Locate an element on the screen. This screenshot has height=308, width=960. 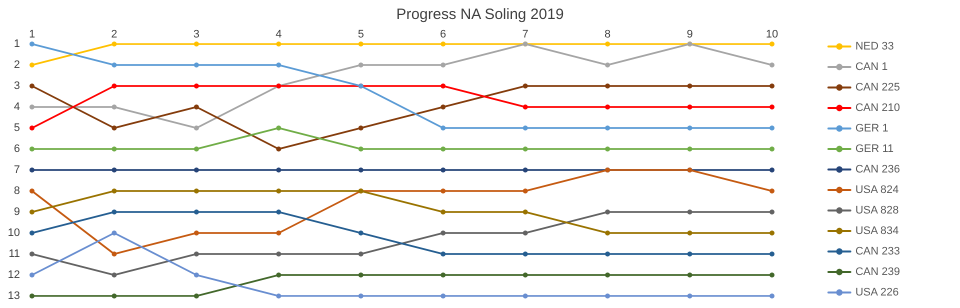
legend-label: USA 226 is located at coordinates (877, 292).